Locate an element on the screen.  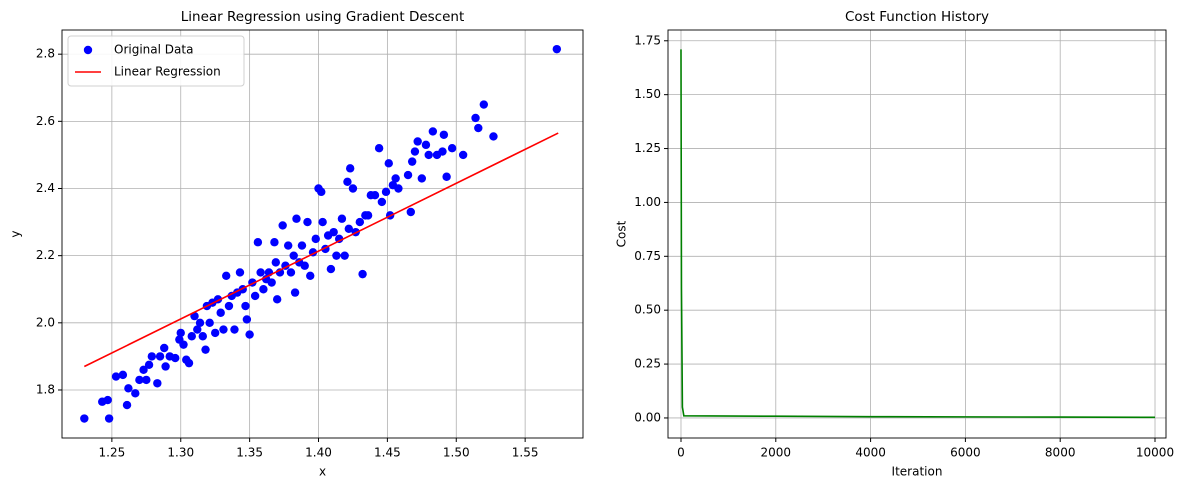
x-tick-label: 8000 is located at coordinates (1060, 453).